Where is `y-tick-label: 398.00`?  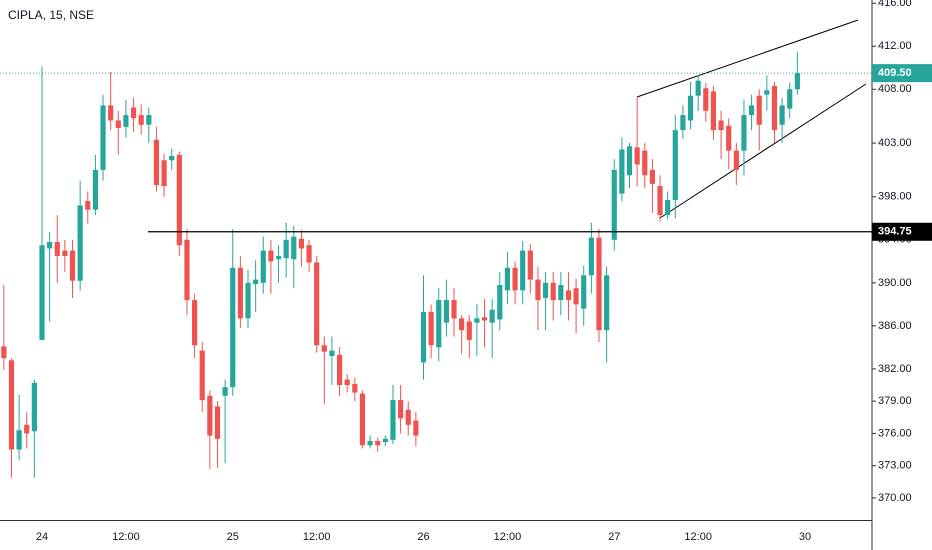 y-tick-label: 398.00 is located at coordinates (895, 197).